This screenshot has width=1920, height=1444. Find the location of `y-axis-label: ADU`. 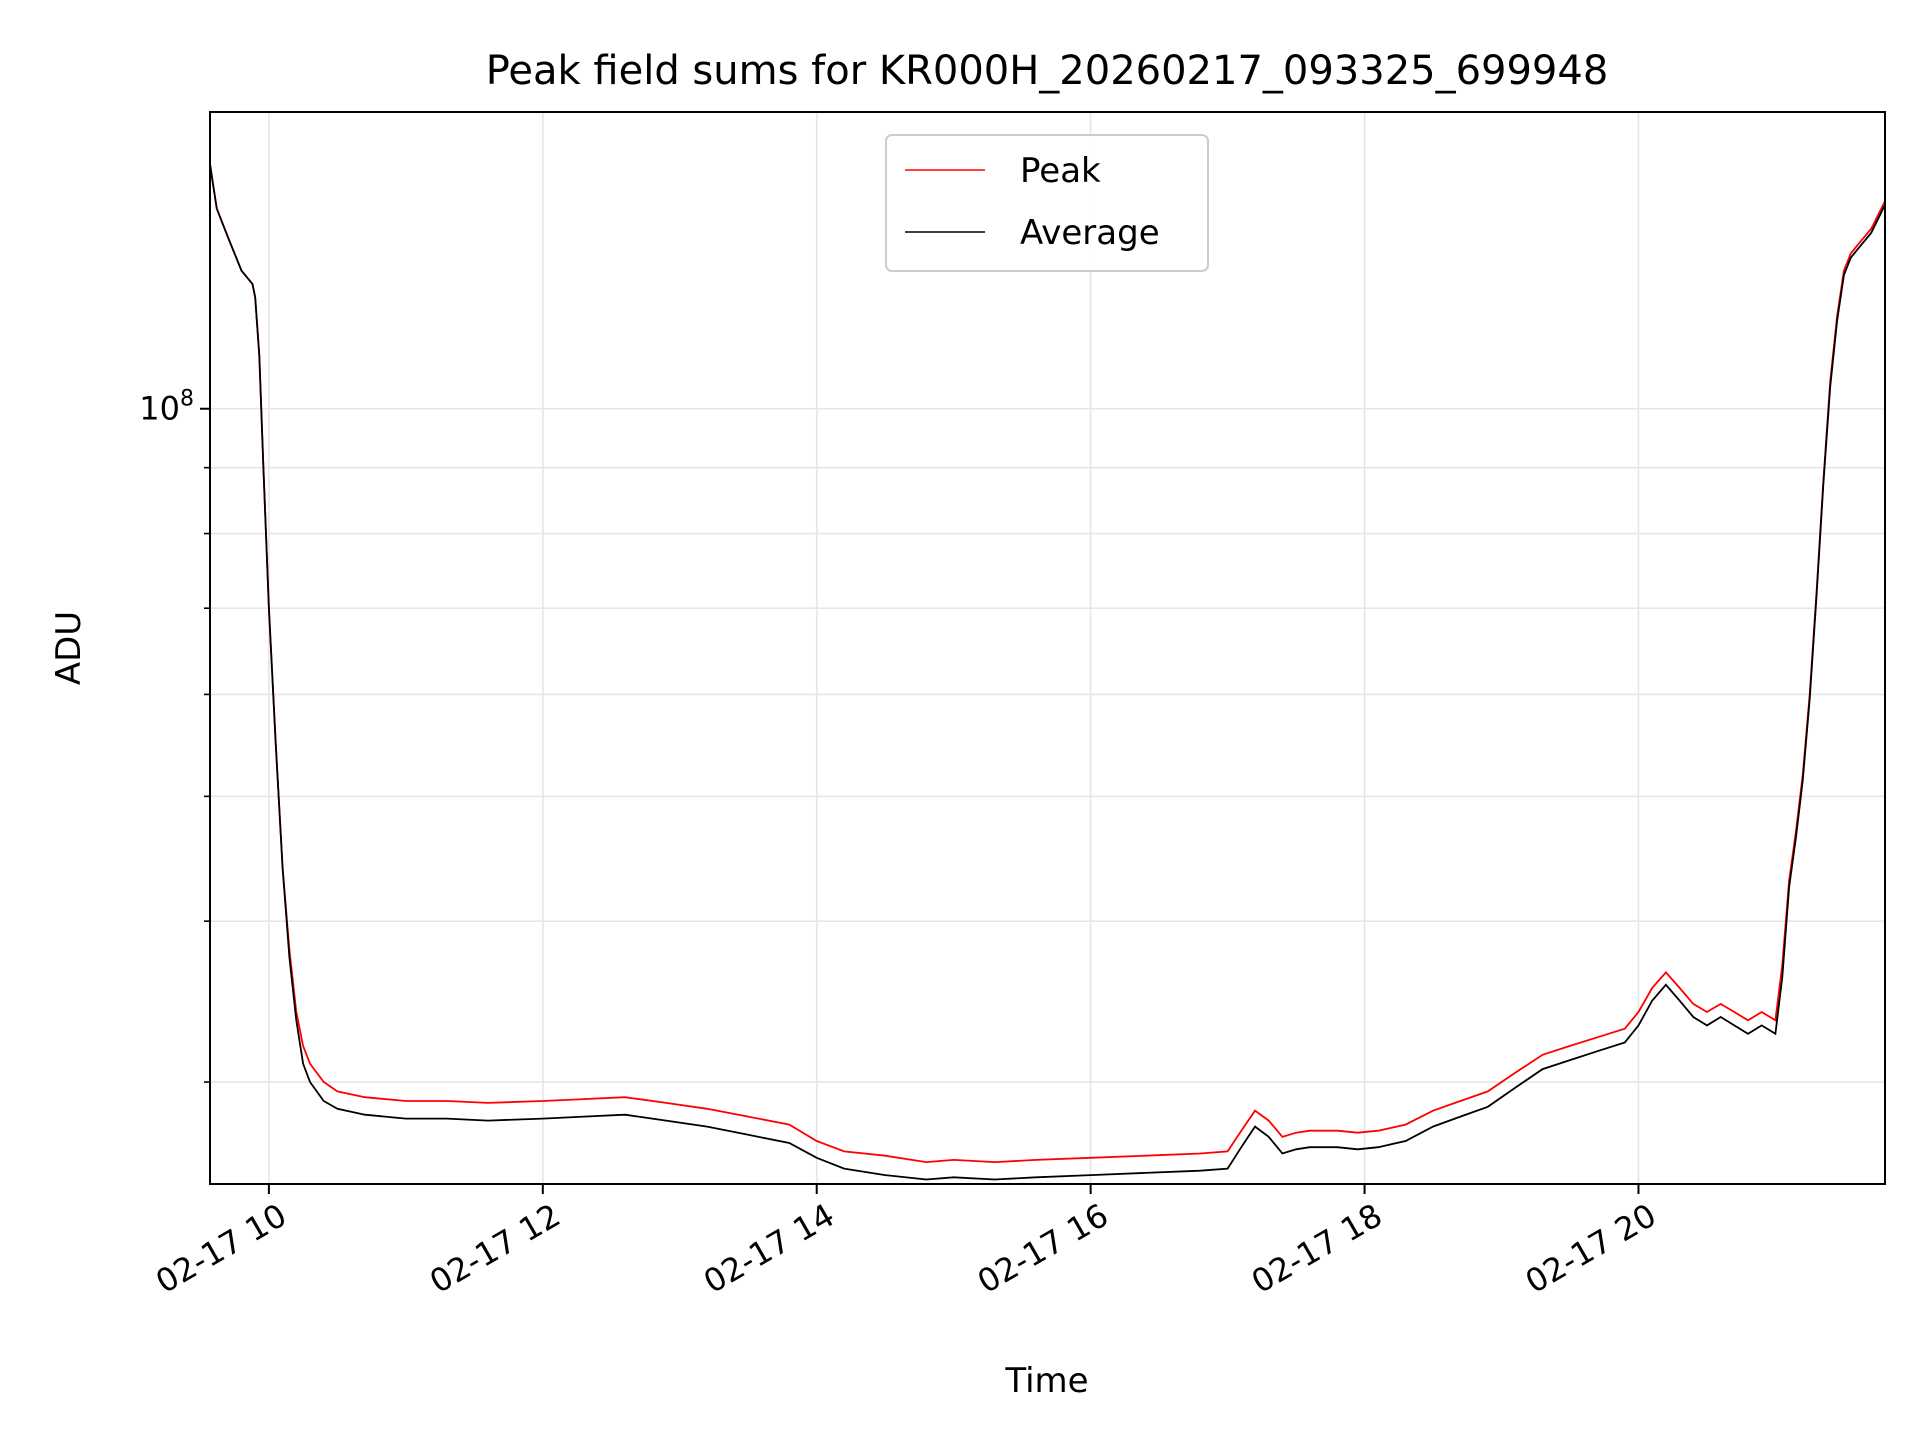

y-axis-label: ADU is located at coordinates (69, 648).